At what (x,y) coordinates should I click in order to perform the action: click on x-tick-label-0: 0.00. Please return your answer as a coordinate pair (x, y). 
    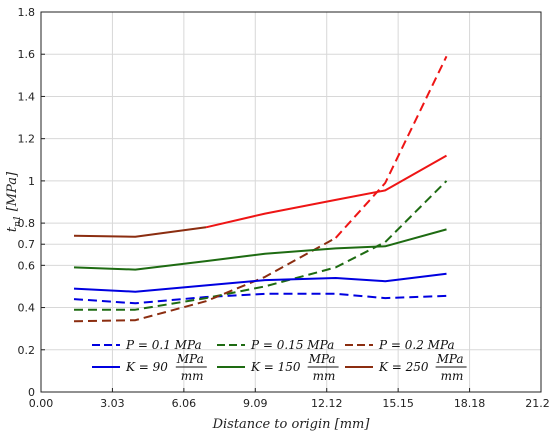
    Looking at the image, I should click on (41, 403).